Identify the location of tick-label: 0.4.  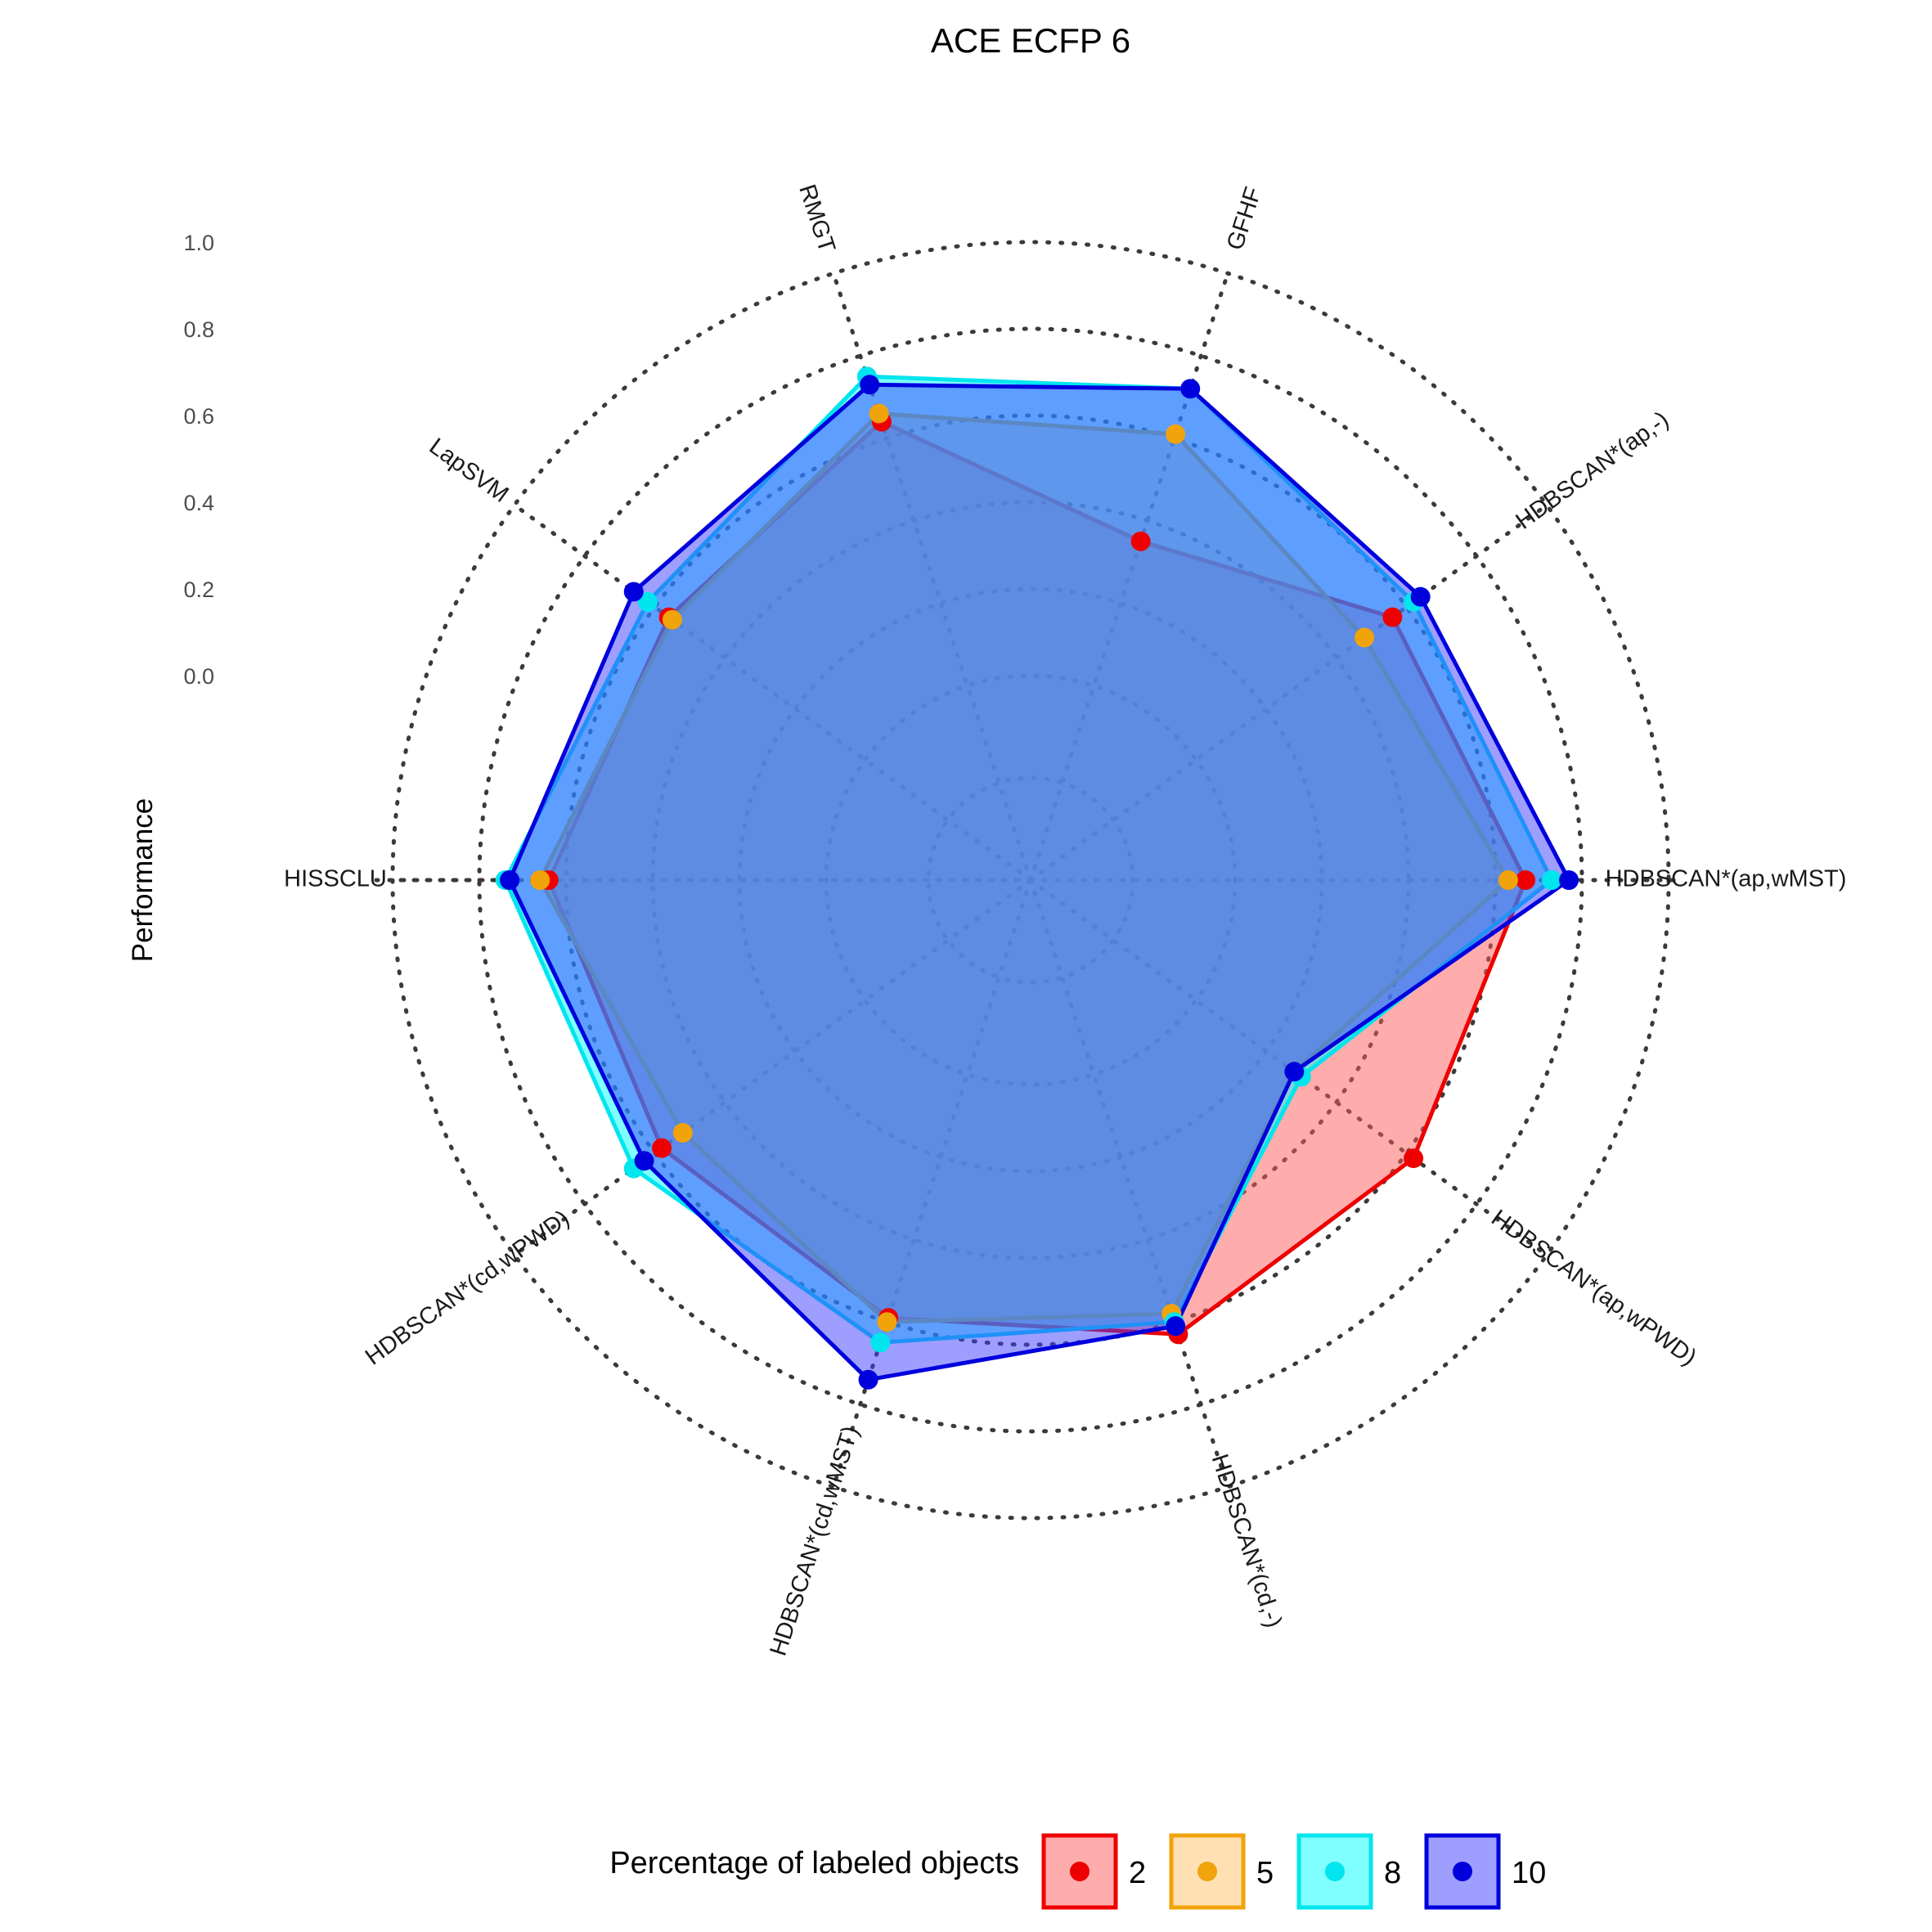
(198, 503).